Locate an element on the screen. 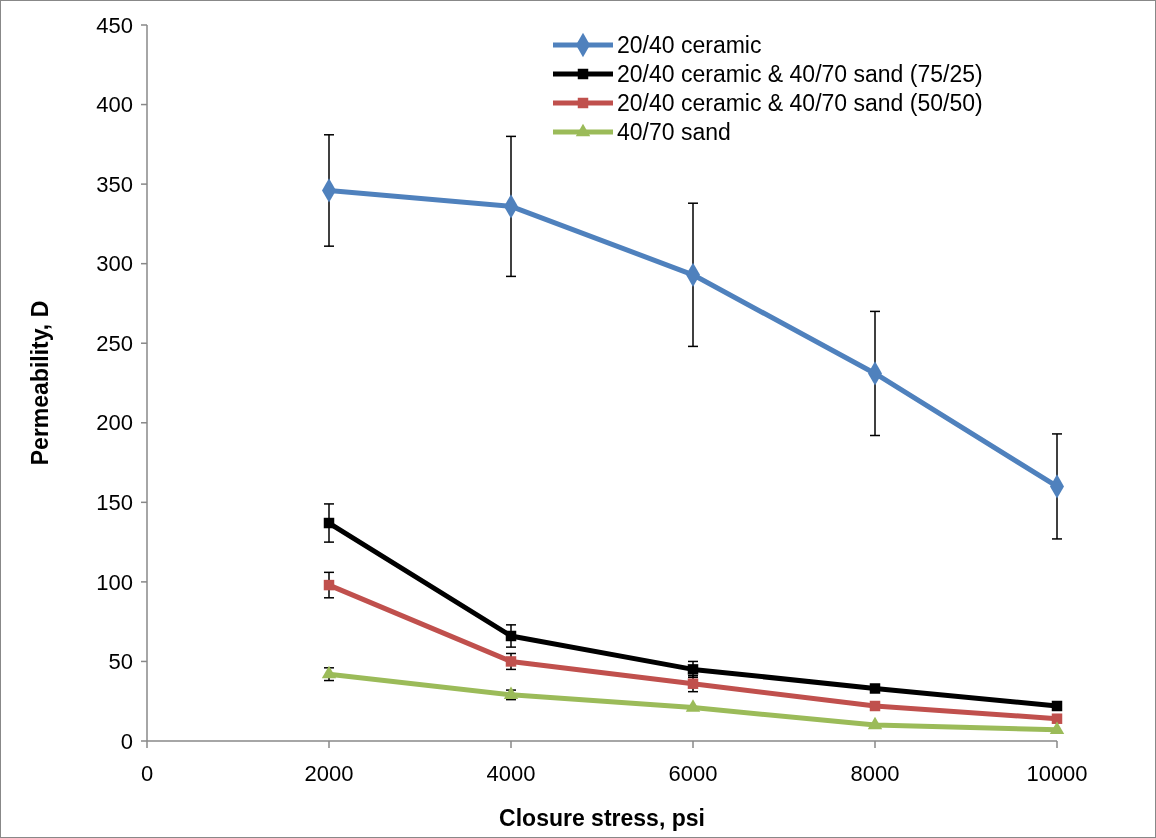  legend-label: 20/40 ceramic is located at coordinates (689, 45).